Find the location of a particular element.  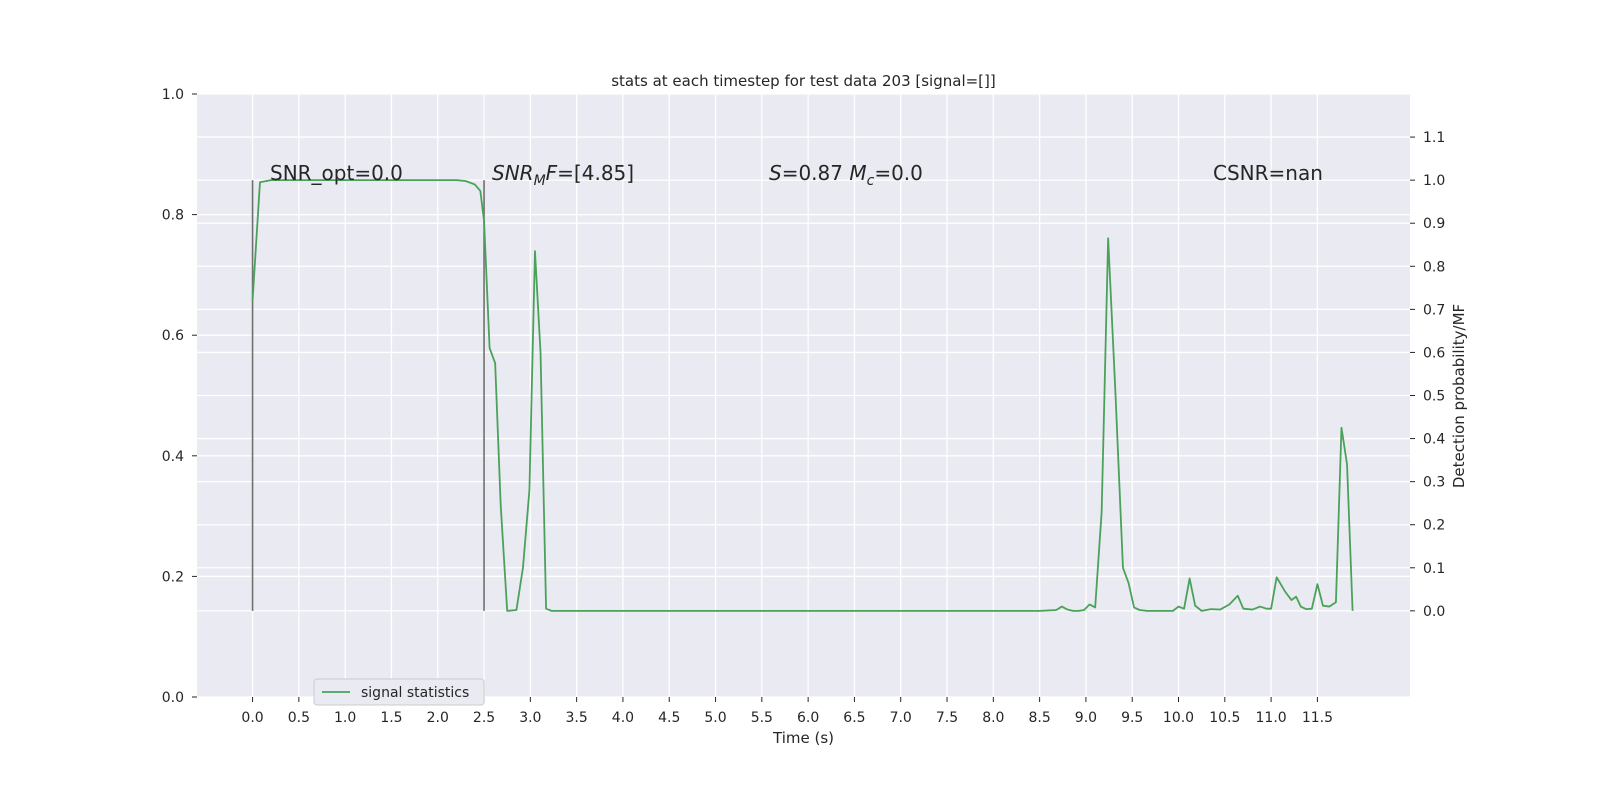

x-axis-label: Time (s) is located at coordinates (803, 738).